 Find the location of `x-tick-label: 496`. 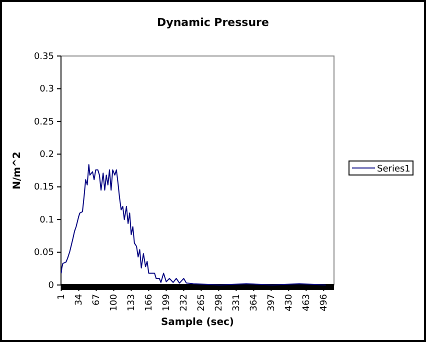

x-tick-label: 496 is located at coordinates (325, 303).